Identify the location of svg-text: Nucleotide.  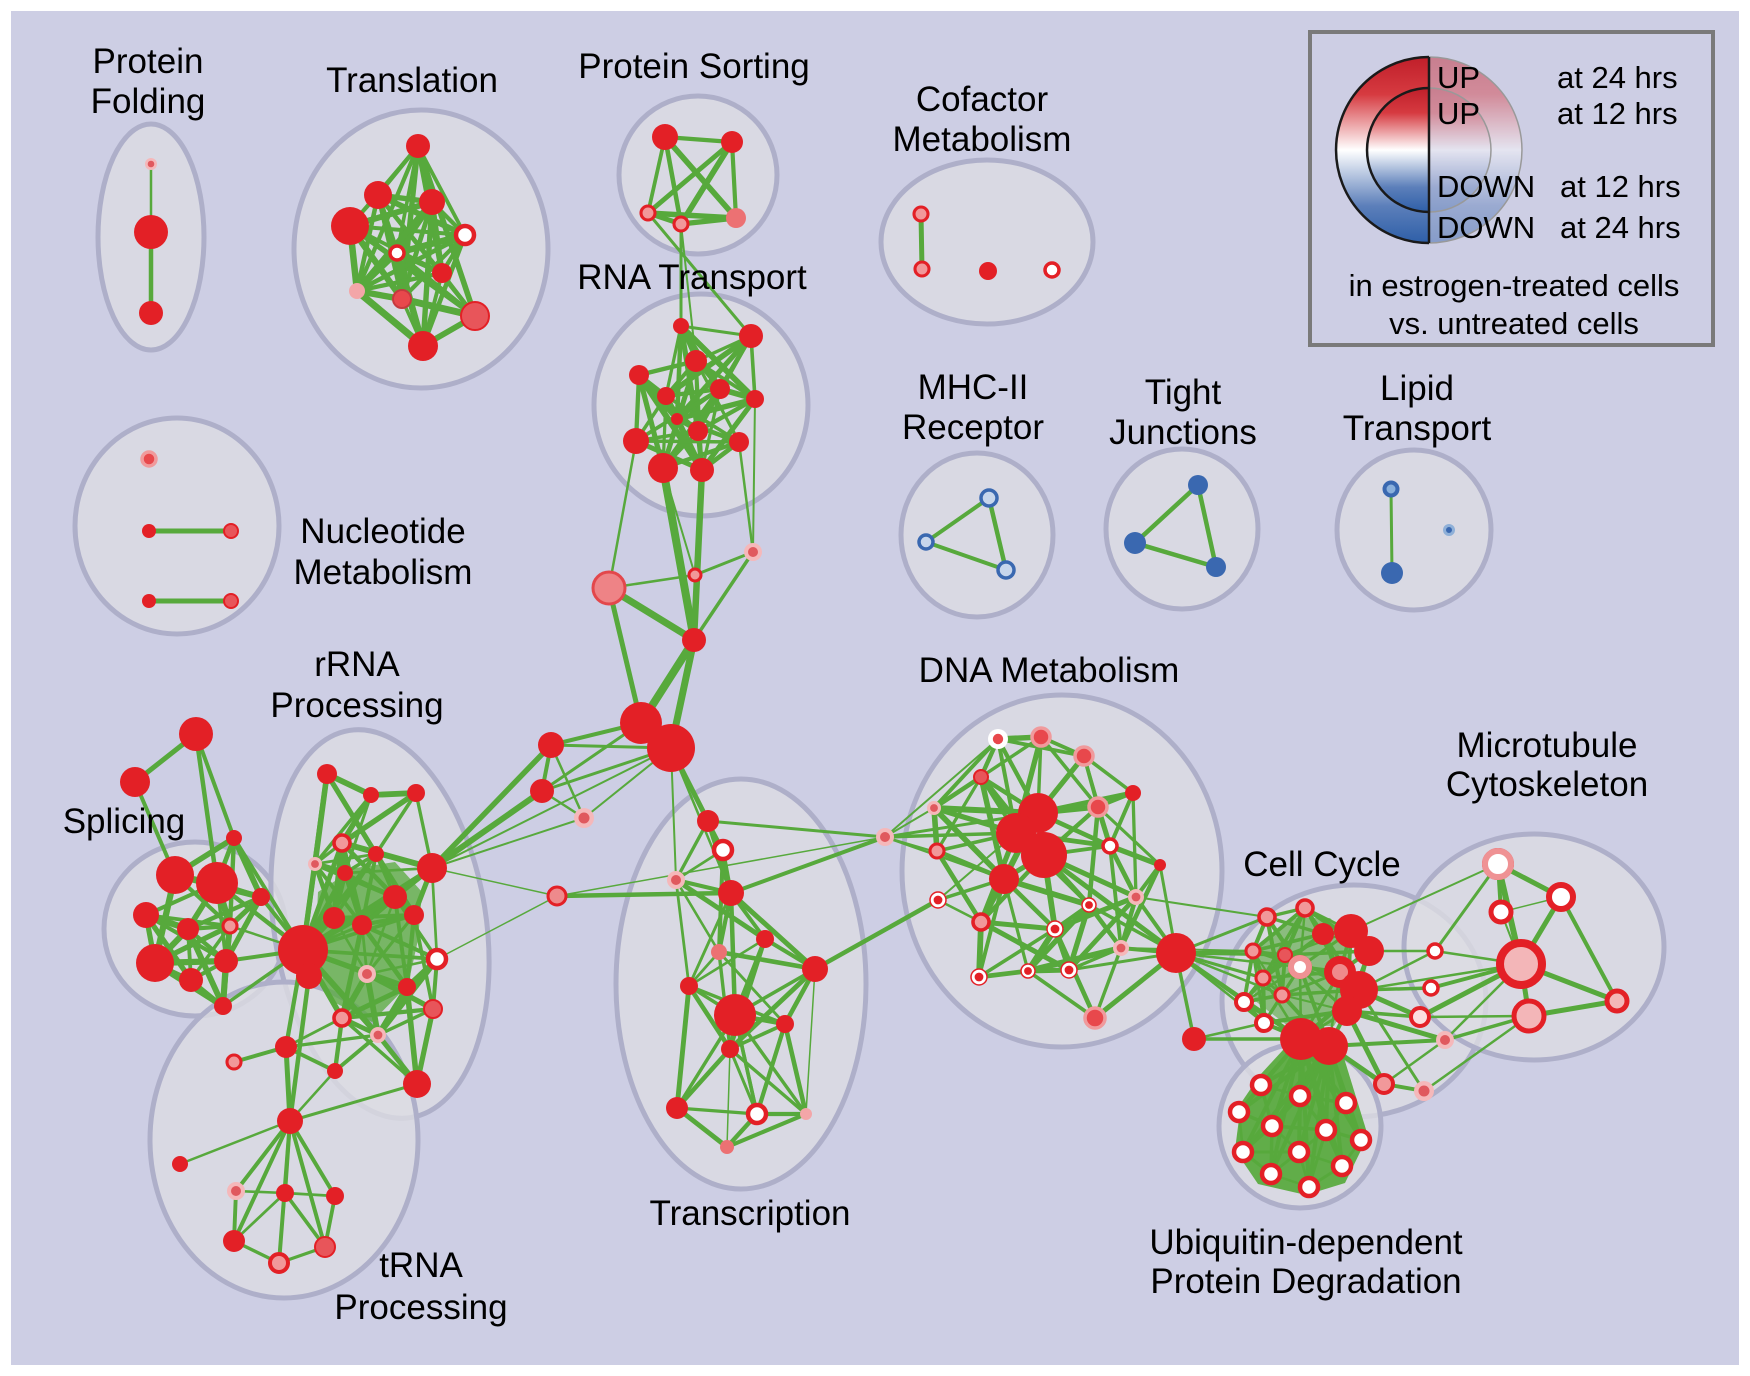
(382, 531).